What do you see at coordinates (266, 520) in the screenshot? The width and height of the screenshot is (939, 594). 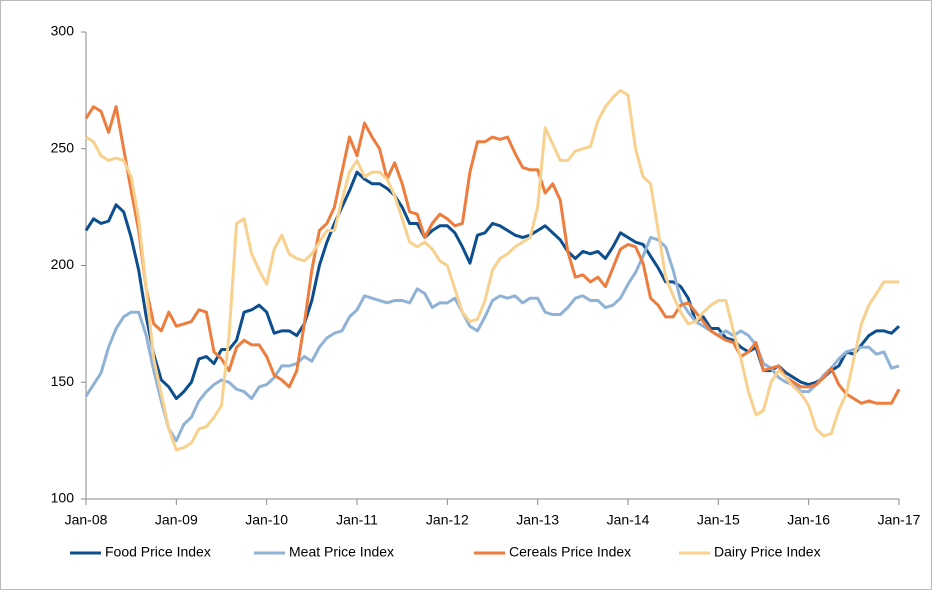 I see `x-tick-label: Jan-10` at bounding box center [266, 520].